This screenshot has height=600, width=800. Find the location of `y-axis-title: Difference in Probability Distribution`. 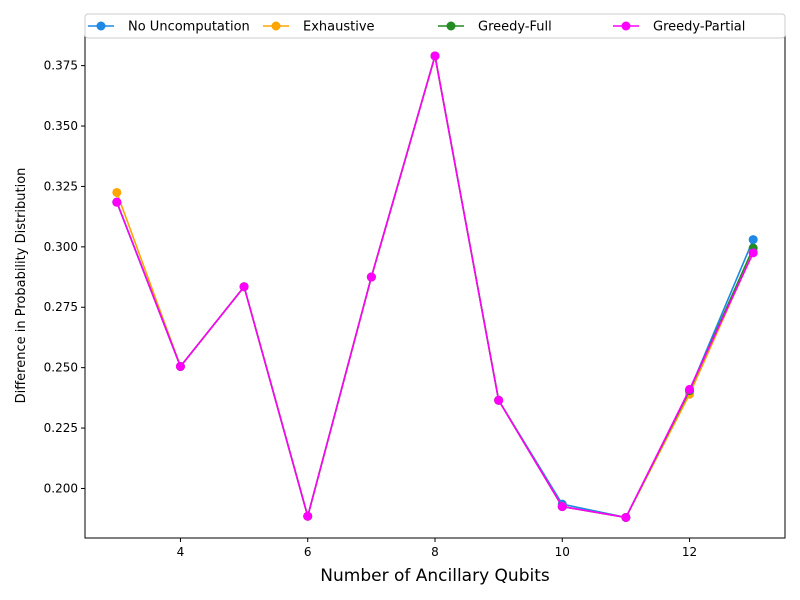

y-axis-title: Difference in Probability Distribution is located at coordinates (21, 286).